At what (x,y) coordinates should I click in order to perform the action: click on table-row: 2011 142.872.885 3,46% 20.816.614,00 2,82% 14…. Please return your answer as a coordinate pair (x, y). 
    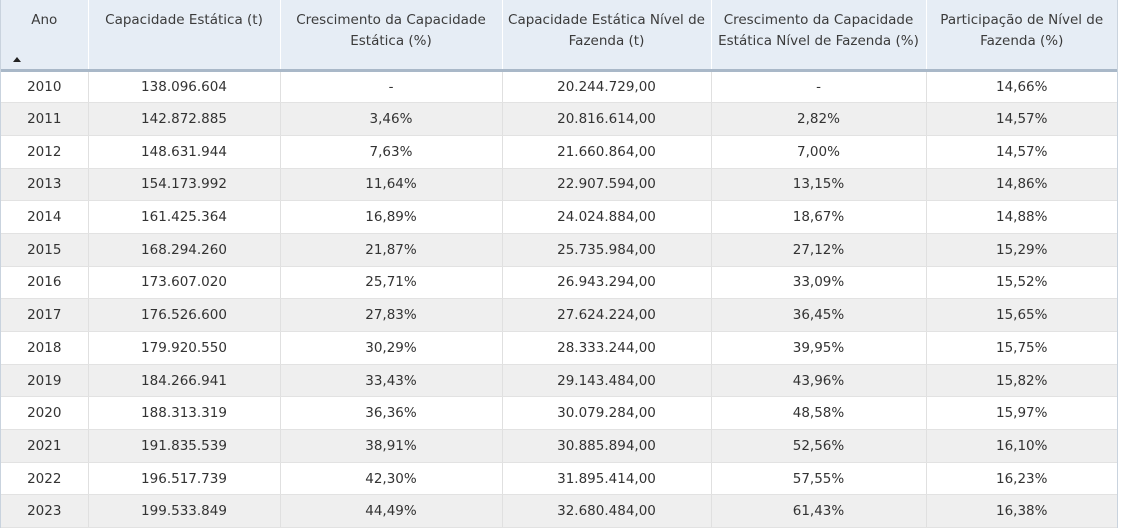
    Looking at the image, I should click on (559, 119).